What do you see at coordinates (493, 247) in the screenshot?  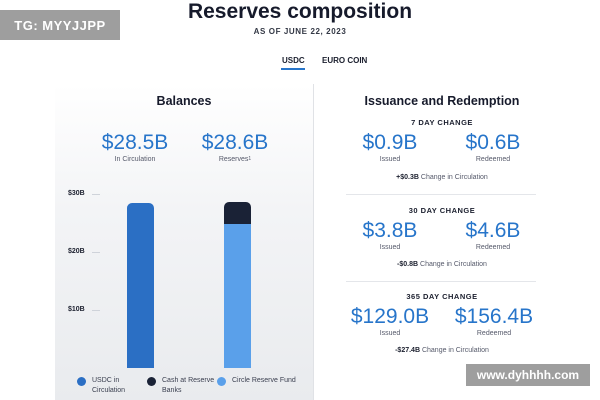 I see `redeemed-label-30-day: Redeemed` at bounding box center [493, 247].